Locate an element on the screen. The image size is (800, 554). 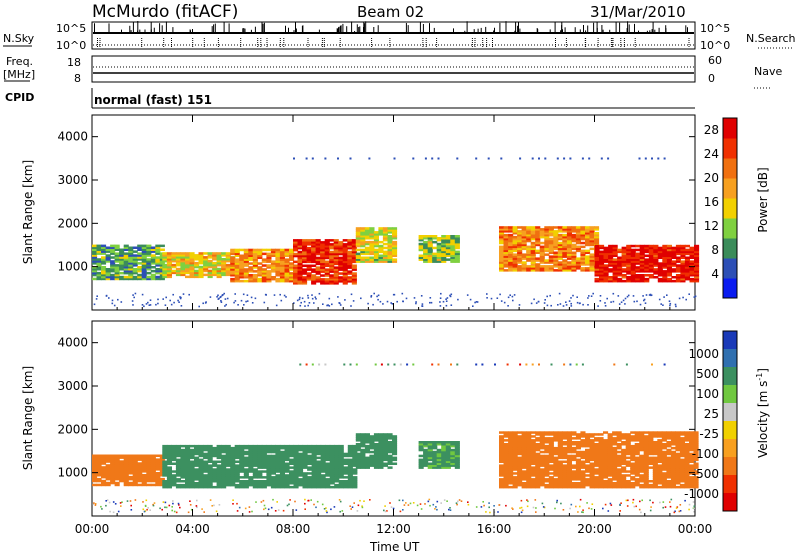
band-cell is located at coordinates (564, 158).